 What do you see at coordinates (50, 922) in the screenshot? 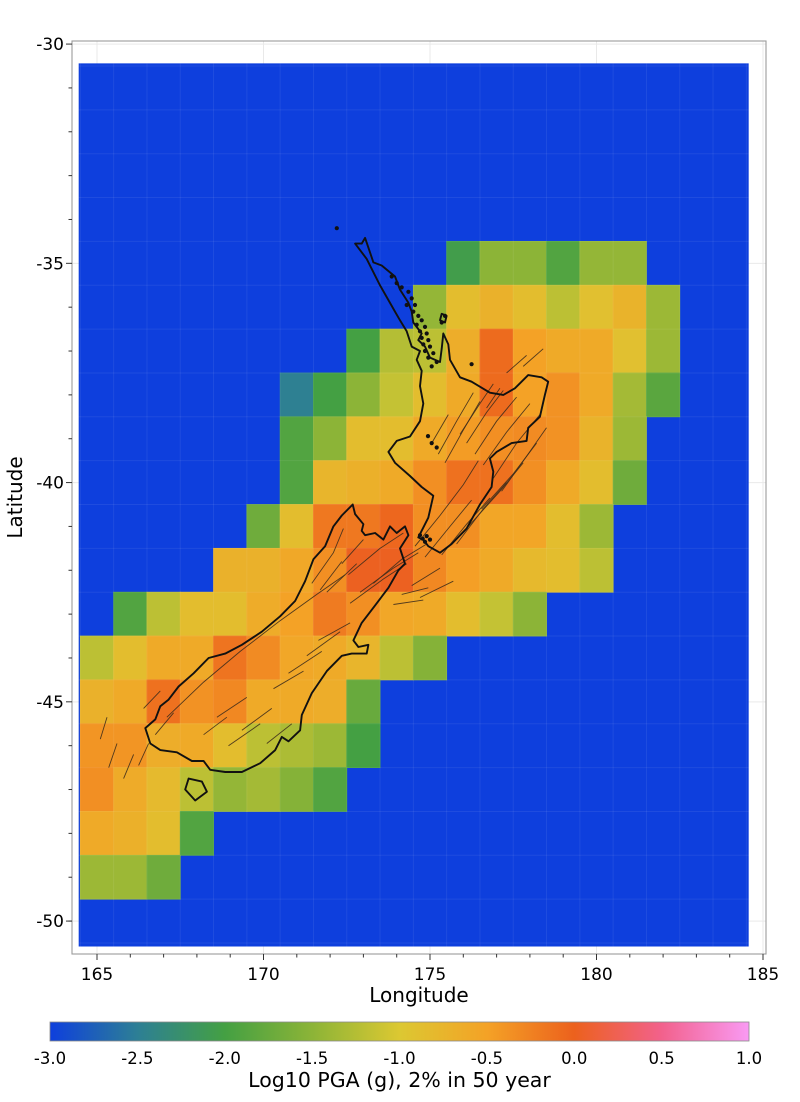
I see `y-tick-label: -50` at bounding box center [50, 922].